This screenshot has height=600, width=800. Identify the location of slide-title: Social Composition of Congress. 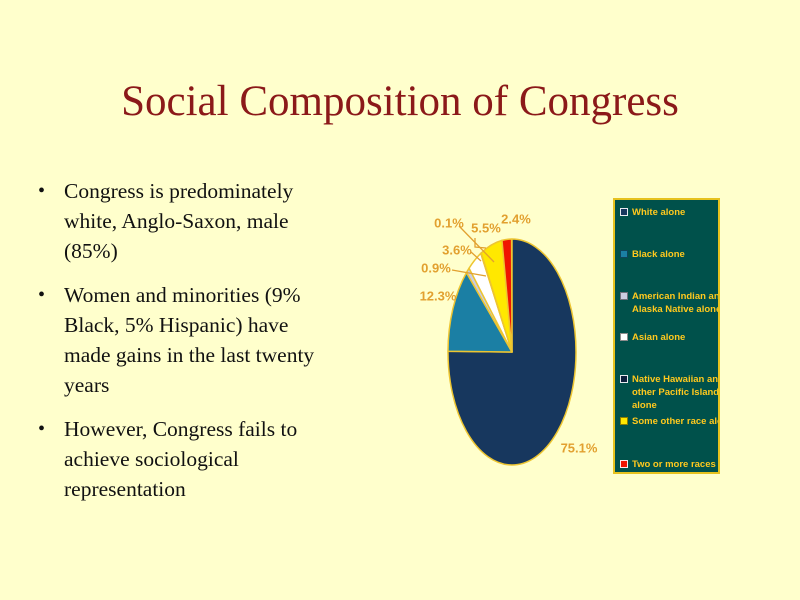
(400, 101).